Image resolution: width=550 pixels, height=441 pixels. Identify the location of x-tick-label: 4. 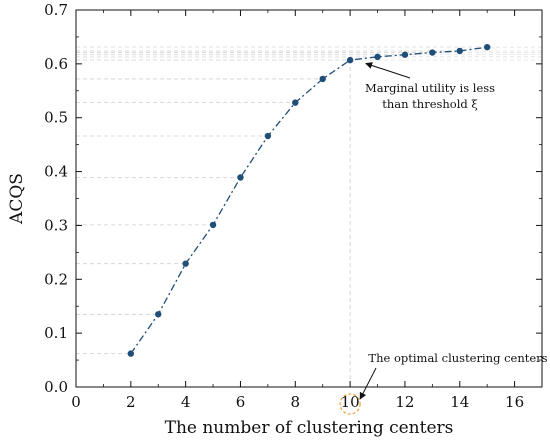
(186, 402).